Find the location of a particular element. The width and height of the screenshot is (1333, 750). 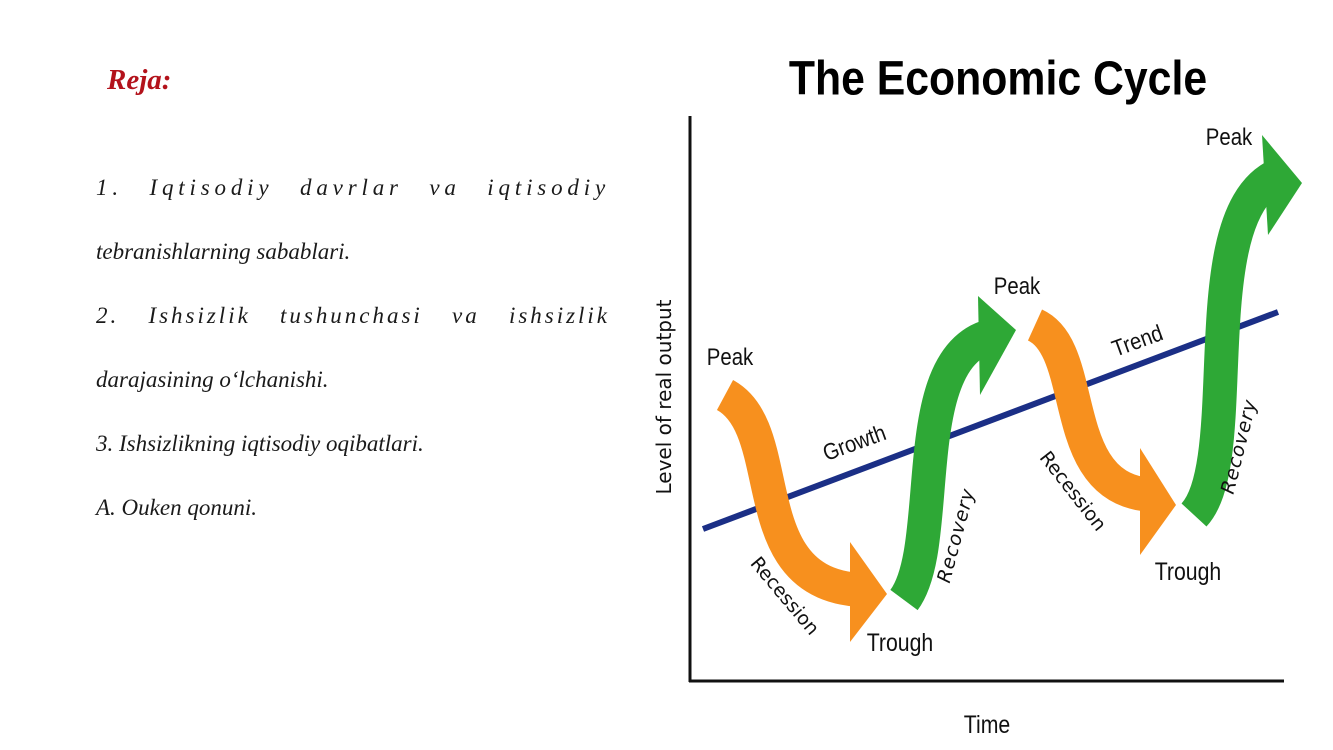

plan-item-1-line-1: 1. Iqtisodiy davrlar va iqtisodiy is located at coordinates (353, 187).